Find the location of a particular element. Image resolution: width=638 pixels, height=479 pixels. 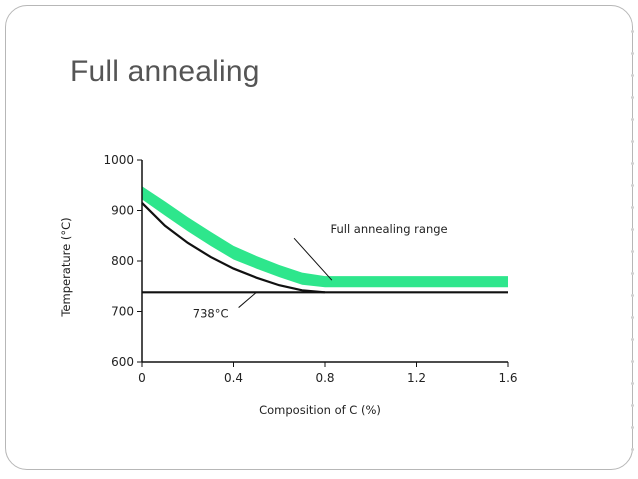

annealing-range-band is located at coordinates (325, 237).